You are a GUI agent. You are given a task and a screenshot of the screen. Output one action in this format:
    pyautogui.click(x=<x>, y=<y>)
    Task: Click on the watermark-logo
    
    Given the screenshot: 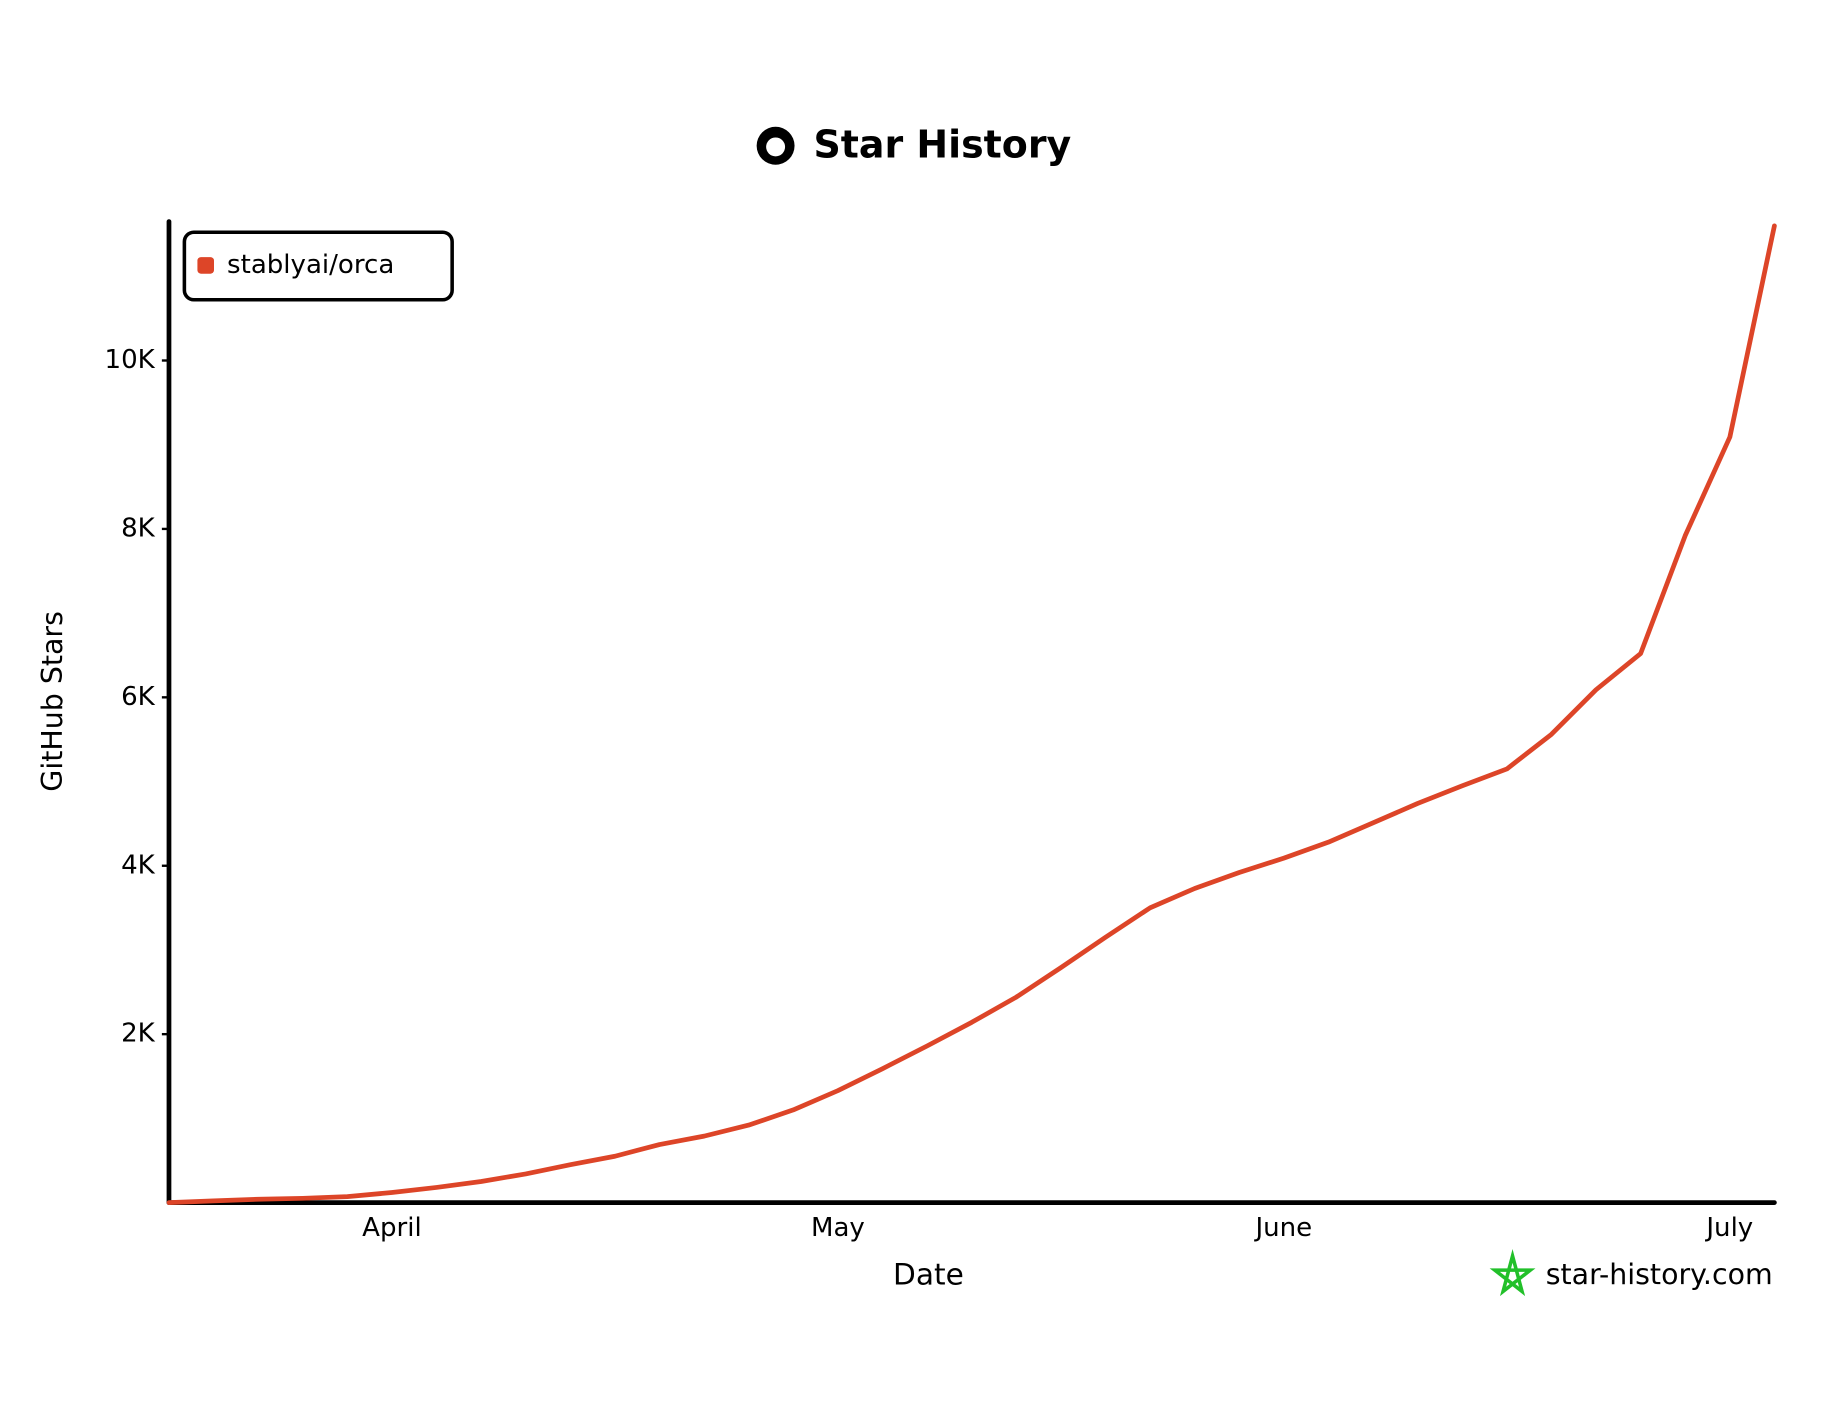 What is the action you would take?
    pyautogui.click(x=1512, y=1273)
    